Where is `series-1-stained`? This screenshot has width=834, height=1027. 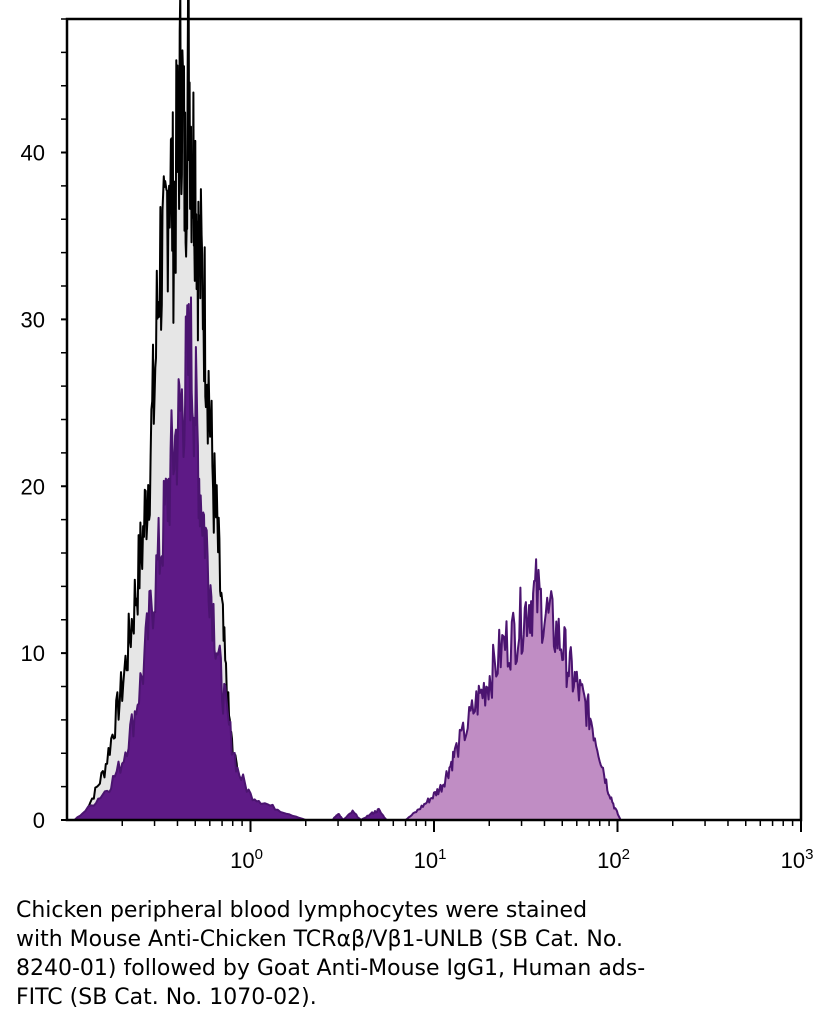 series-1-stained is located at coordinates (190, 558).